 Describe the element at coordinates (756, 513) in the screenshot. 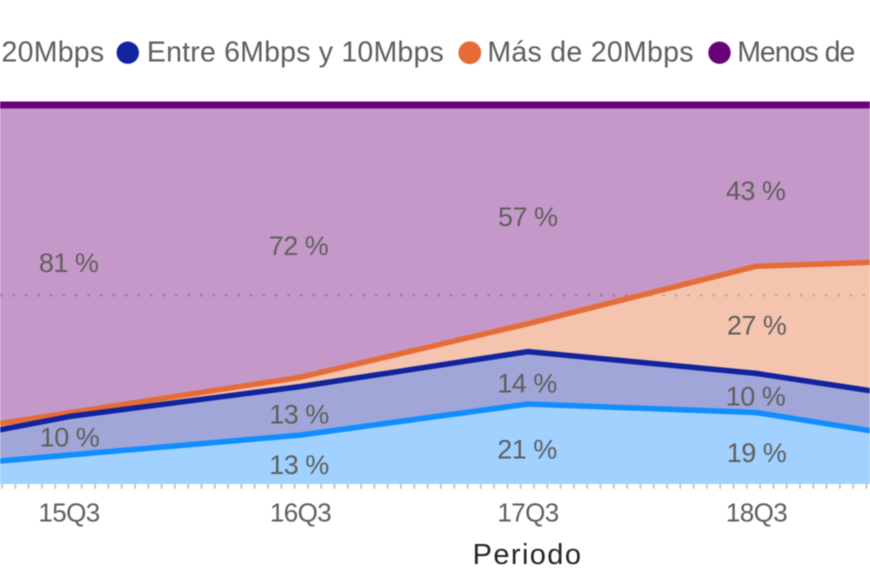

I see `svg-text: 18Q3` at that location.